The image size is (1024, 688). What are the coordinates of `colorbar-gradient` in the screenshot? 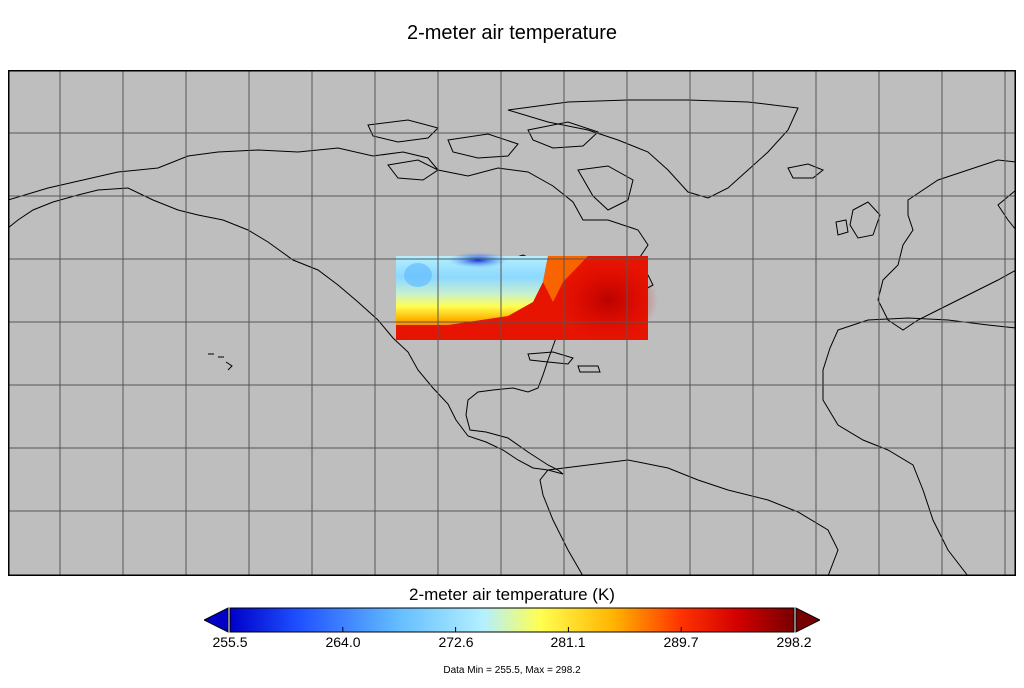 It's located at (512, 620).